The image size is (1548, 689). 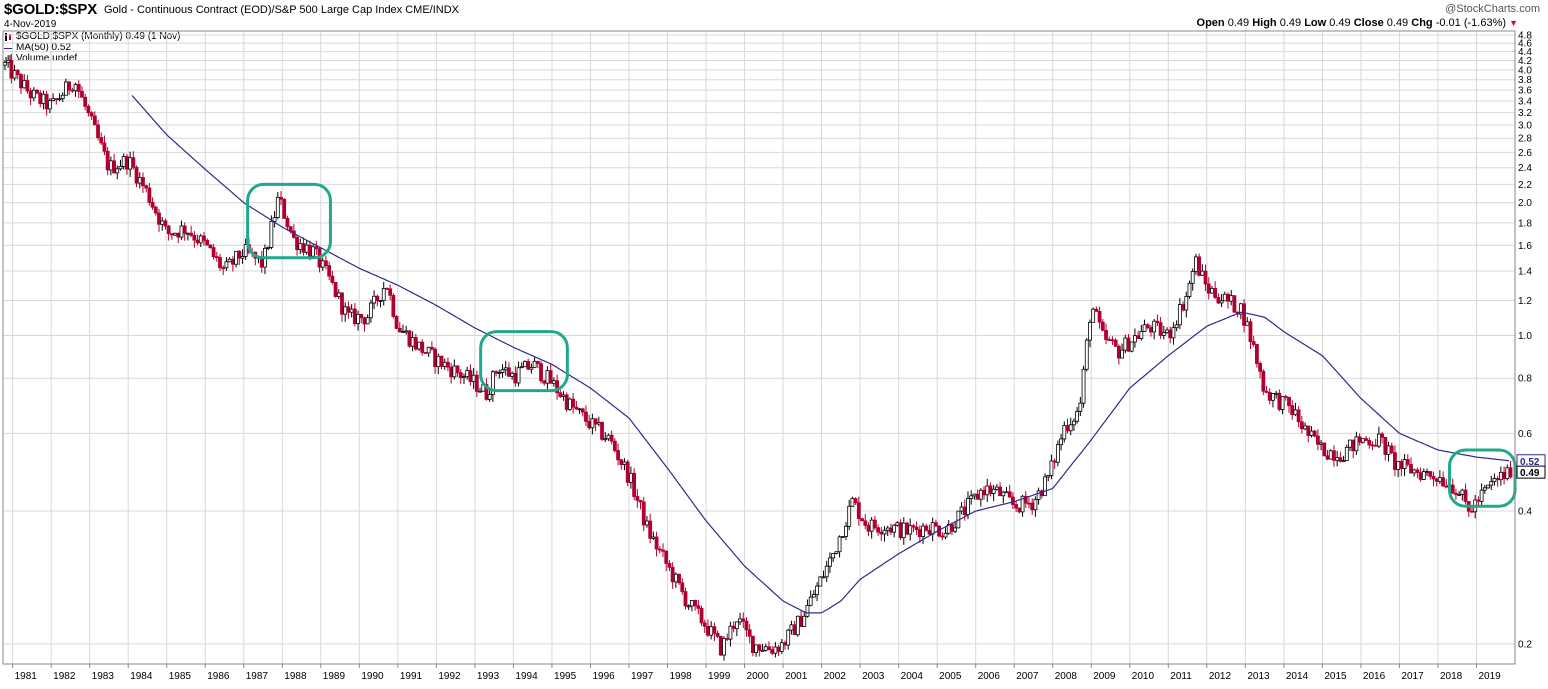 I want to click on highlight-box, so click(x=289, y=221).